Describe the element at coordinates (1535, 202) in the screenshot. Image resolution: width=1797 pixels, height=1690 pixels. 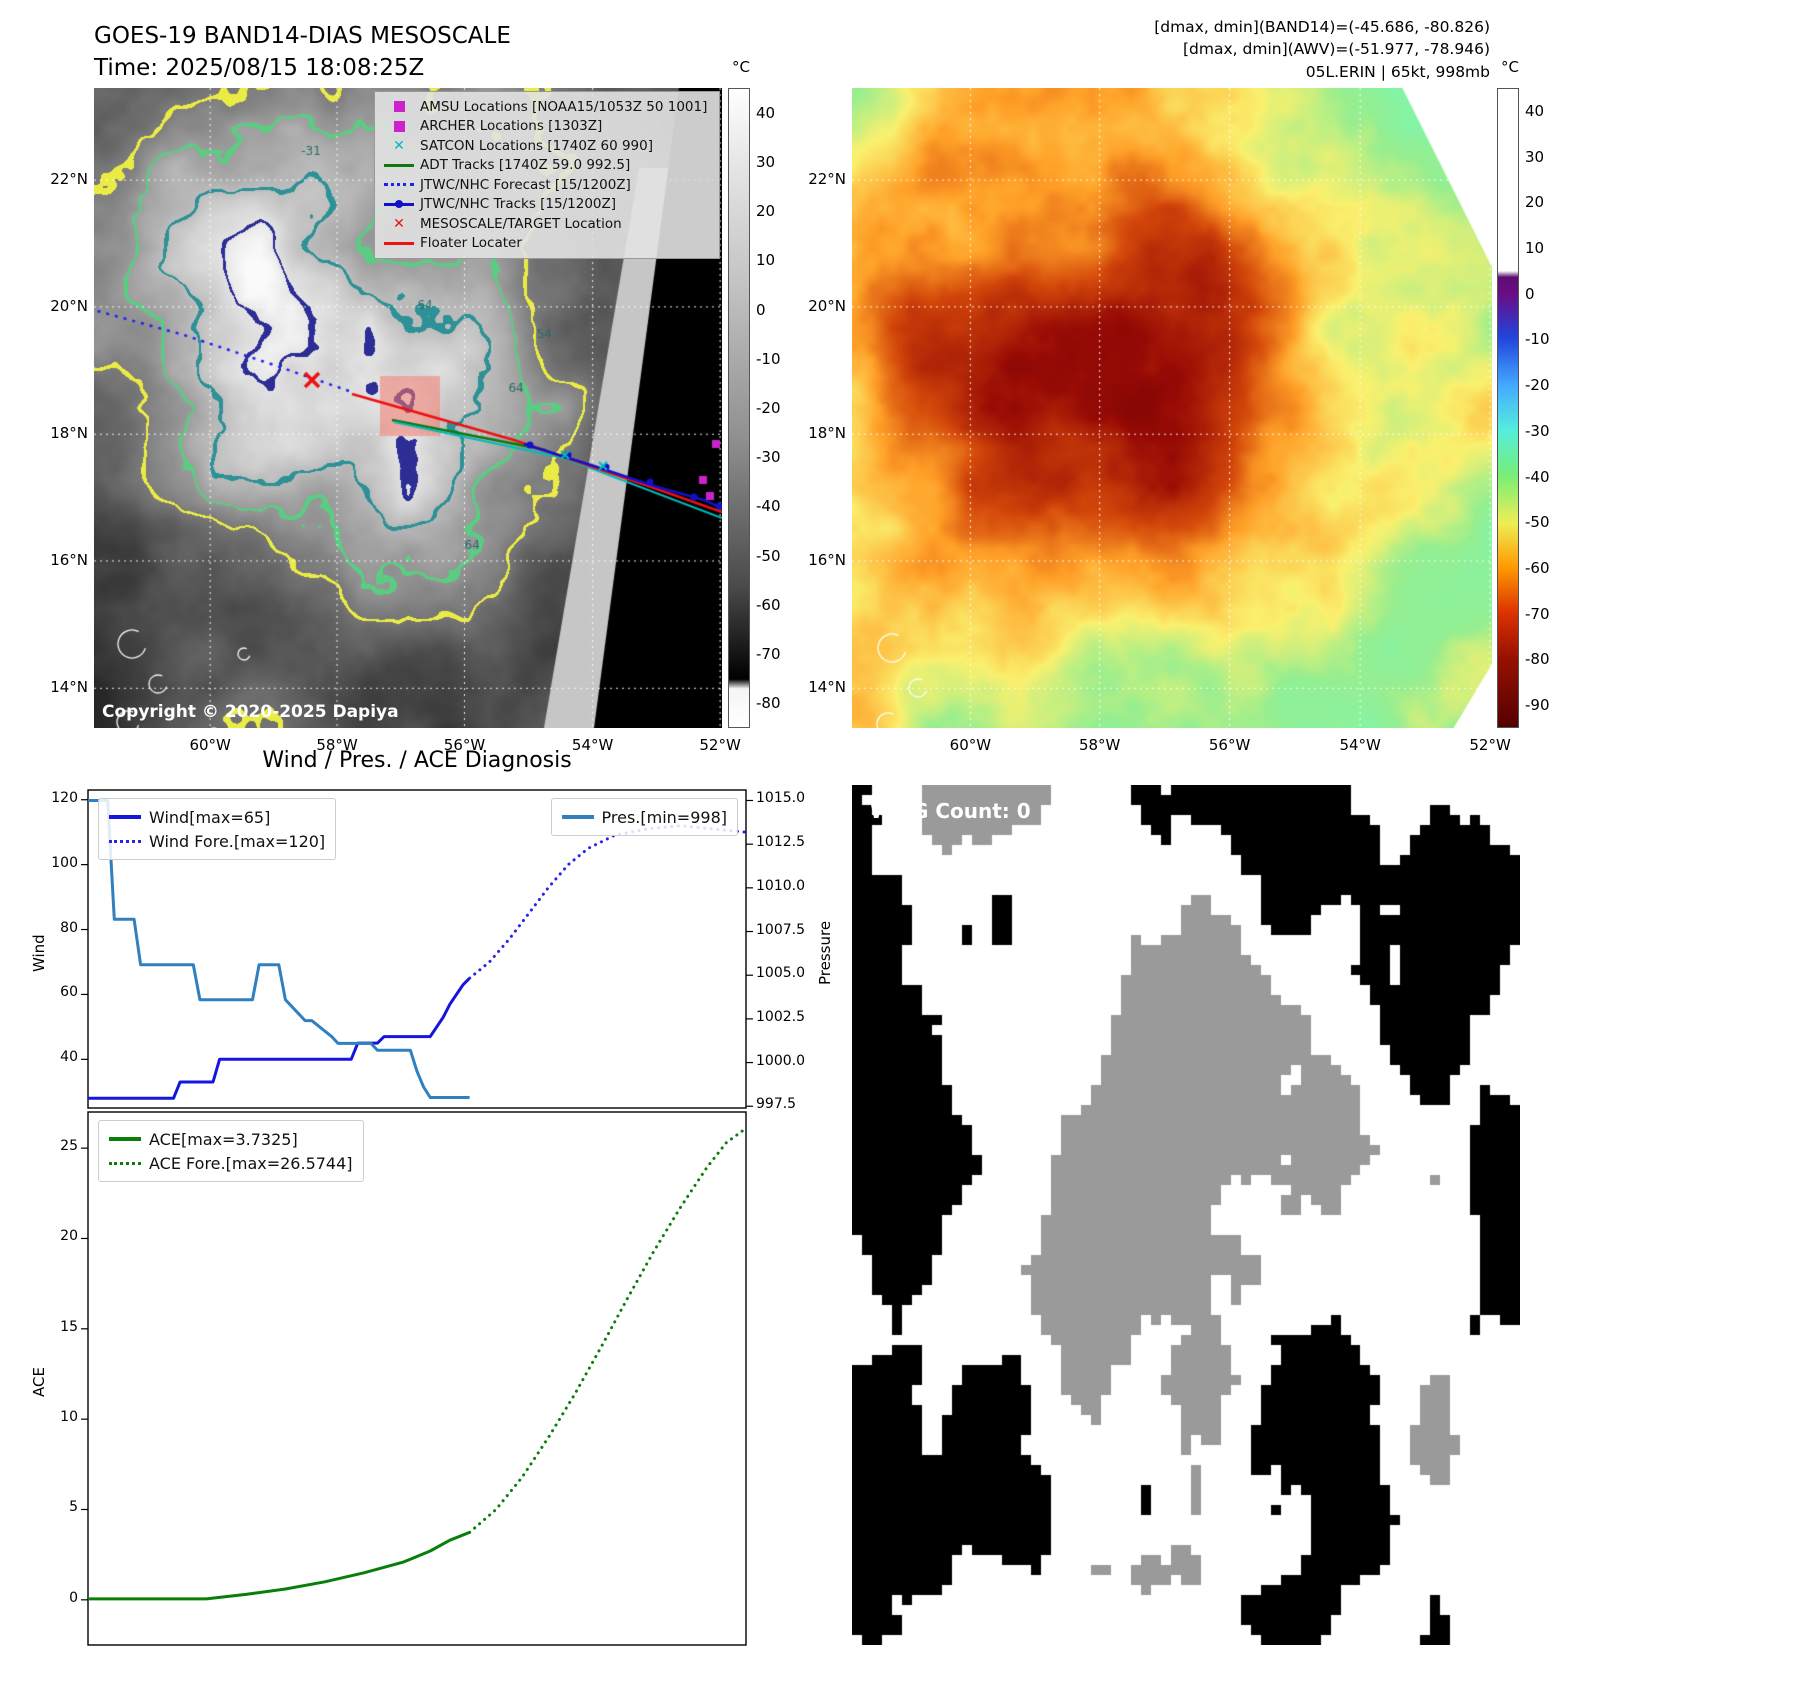
I see `awv-colorbar-tick: 20` at that location.